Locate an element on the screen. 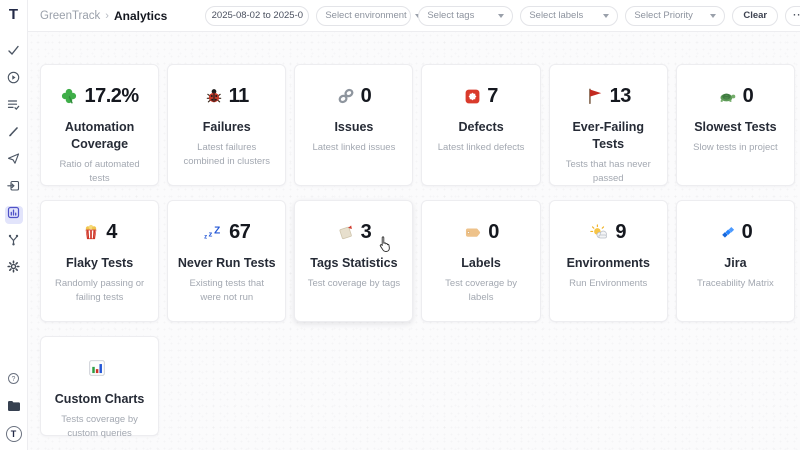 The height and width of the screenshot is (450, 800). sidebar-item-analytics is located at coordinates (13, 215).